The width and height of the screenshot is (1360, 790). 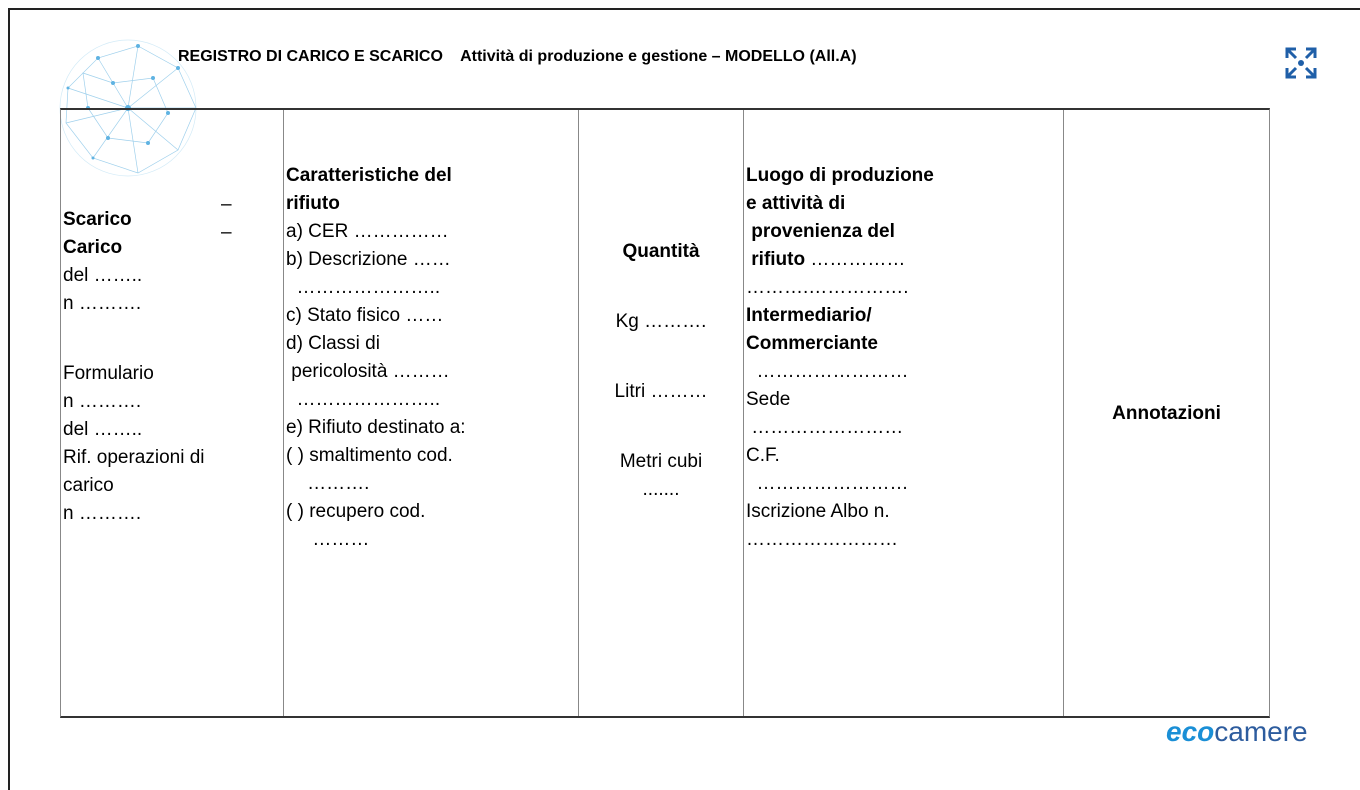 I want to click on cell-text: ………., so click(x=328, y=483).